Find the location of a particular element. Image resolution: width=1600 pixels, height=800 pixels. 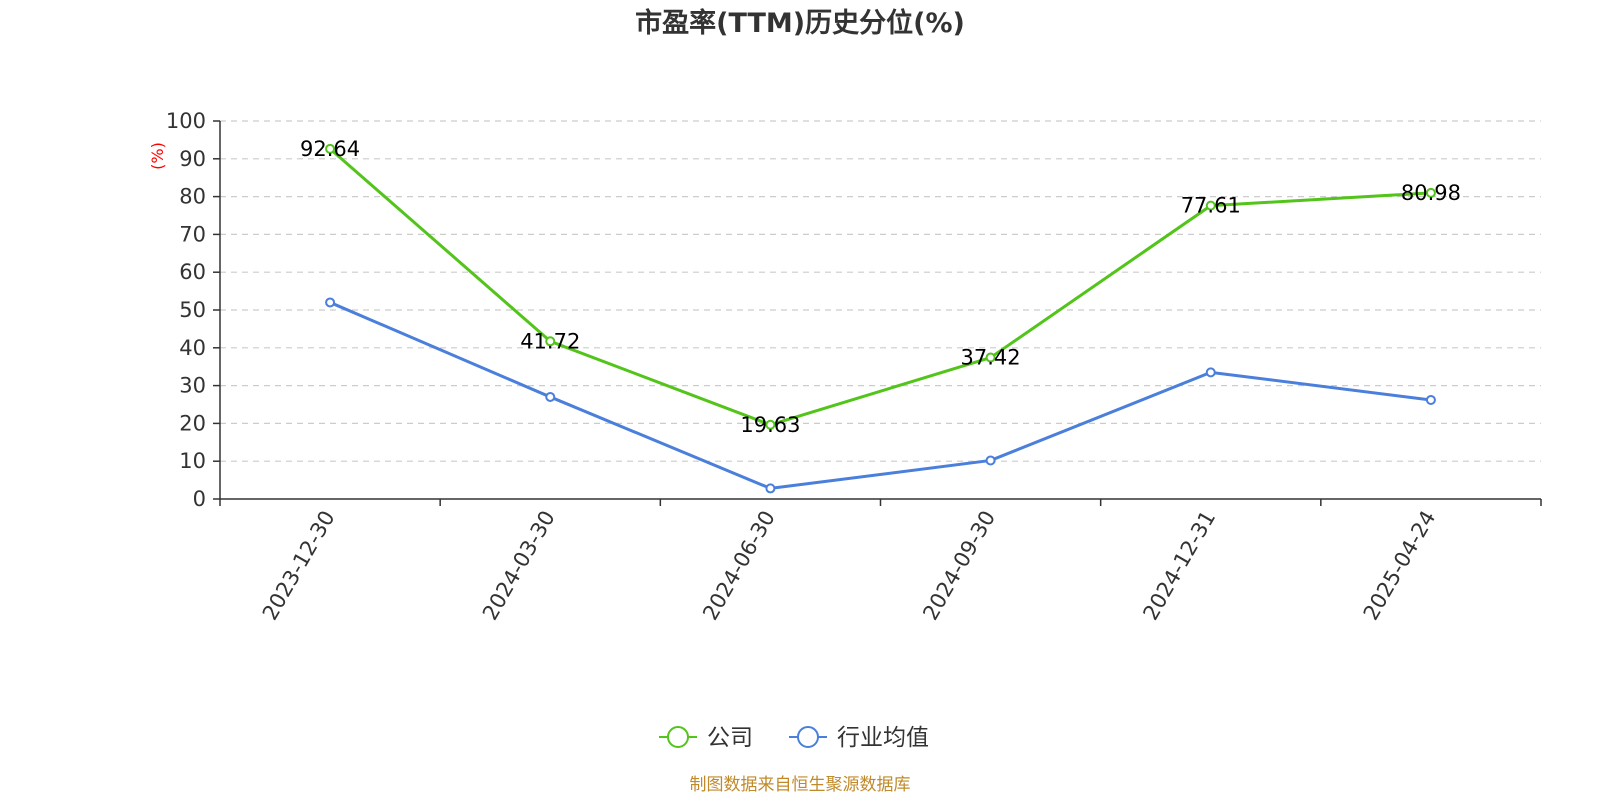

x-tick-label: 2024-12-31 is located at coordinates (1179, 566).